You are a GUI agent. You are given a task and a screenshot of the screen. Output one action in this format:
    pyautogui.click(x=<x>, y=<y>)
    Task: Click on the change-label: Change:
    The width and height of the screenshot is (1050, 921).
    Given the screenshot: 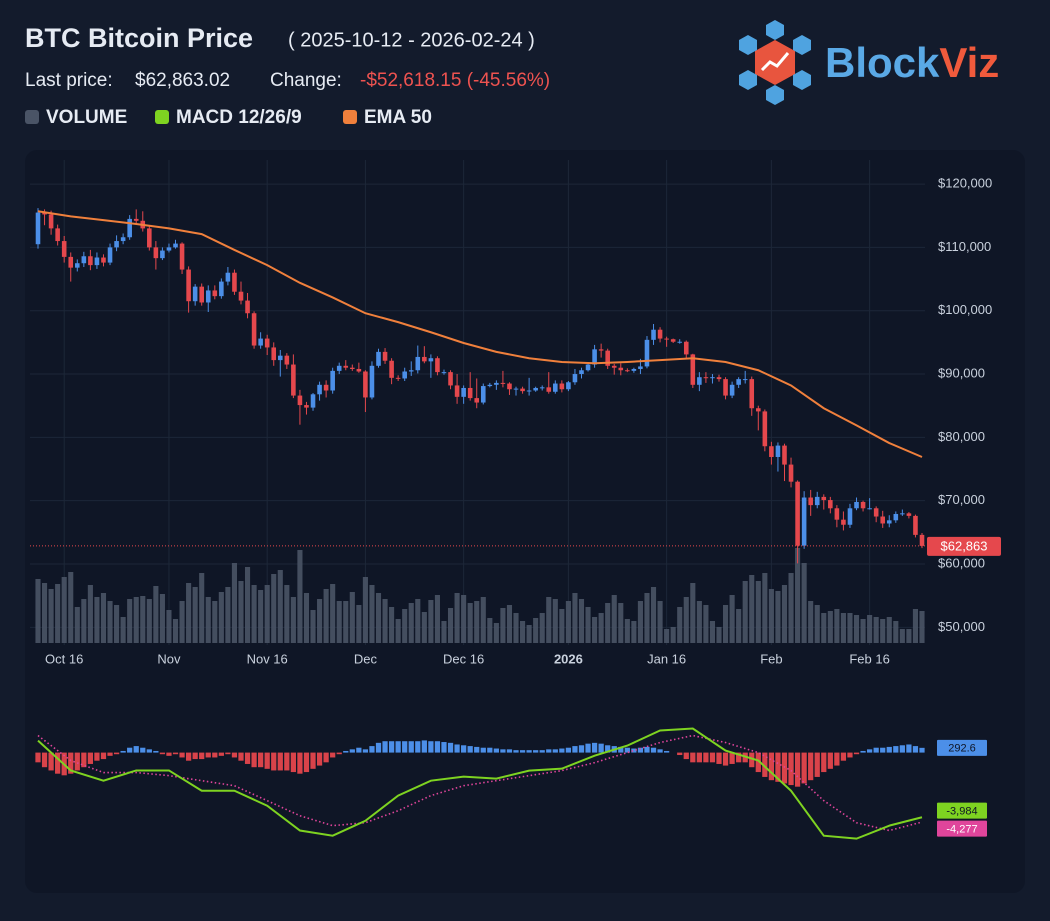 What is the action you would take?
    pyautogui.click(x=306, y=80)
    